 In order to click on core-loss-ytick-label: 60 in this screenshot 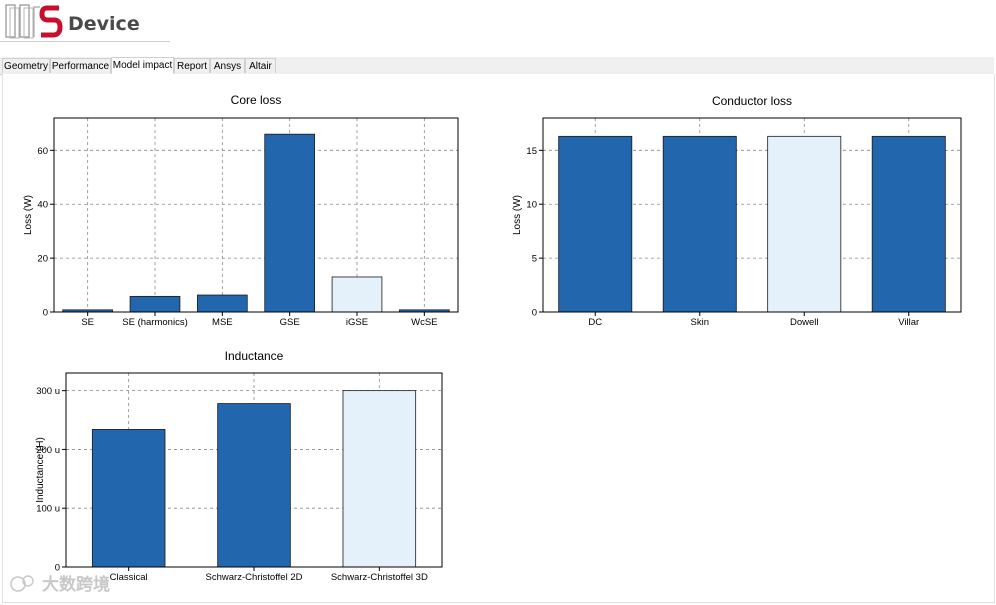, I will do `click(42, 151)`.